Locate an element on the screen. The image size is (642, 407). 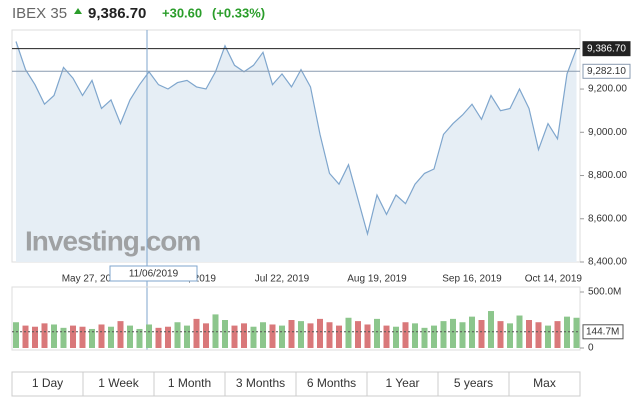
range-button-label: 1 Week is located at coordinates (118, 383).